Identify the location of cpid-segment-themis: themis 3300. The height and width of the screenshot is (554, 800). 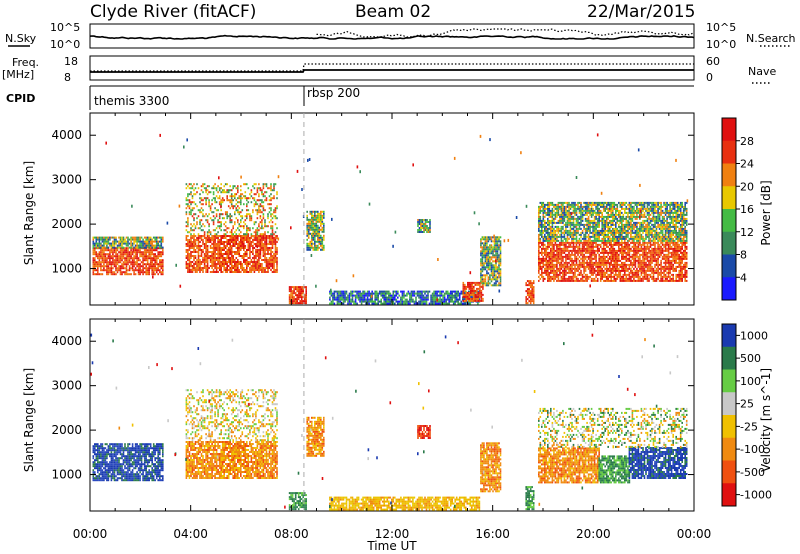
(131, 101).